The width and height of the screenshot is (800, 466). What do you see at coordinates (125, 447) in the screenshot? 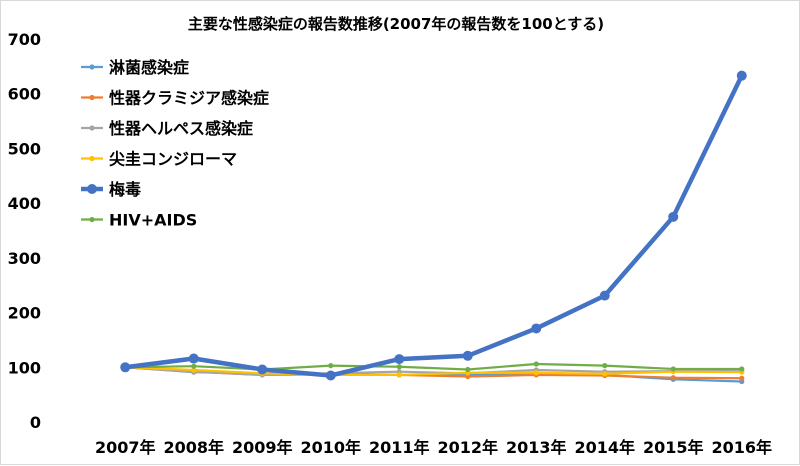
I see `x-tick-label: 2007年` at bounding box center [125, 447].